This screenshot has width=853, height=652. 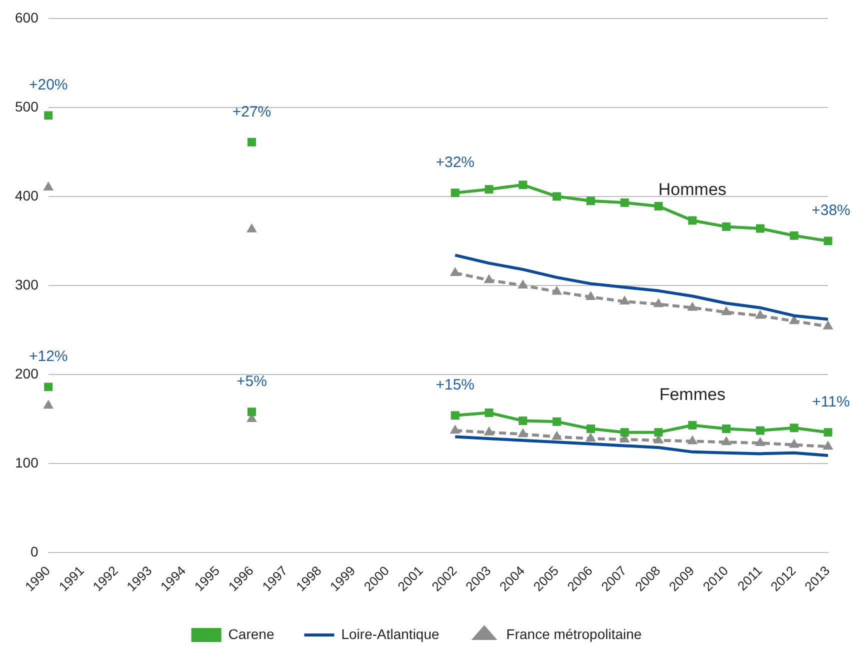 I want to click on annotation: +27%, so click(x=252, y=111).